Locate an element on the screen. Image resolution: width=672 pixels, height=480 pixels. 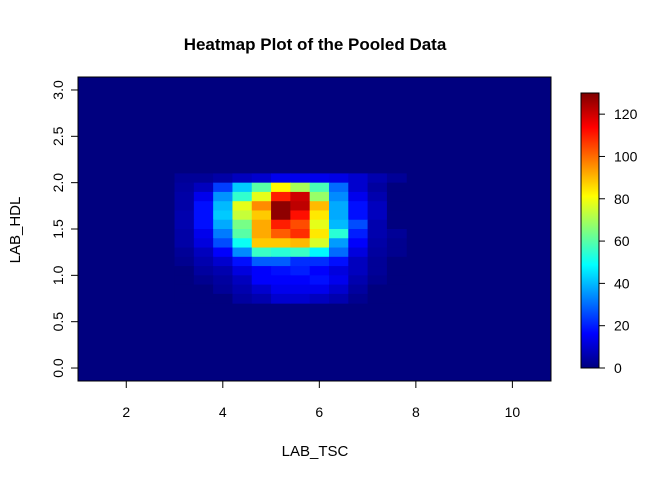
colorbar-tick-label: 100 is located at coordinates (626, 156).